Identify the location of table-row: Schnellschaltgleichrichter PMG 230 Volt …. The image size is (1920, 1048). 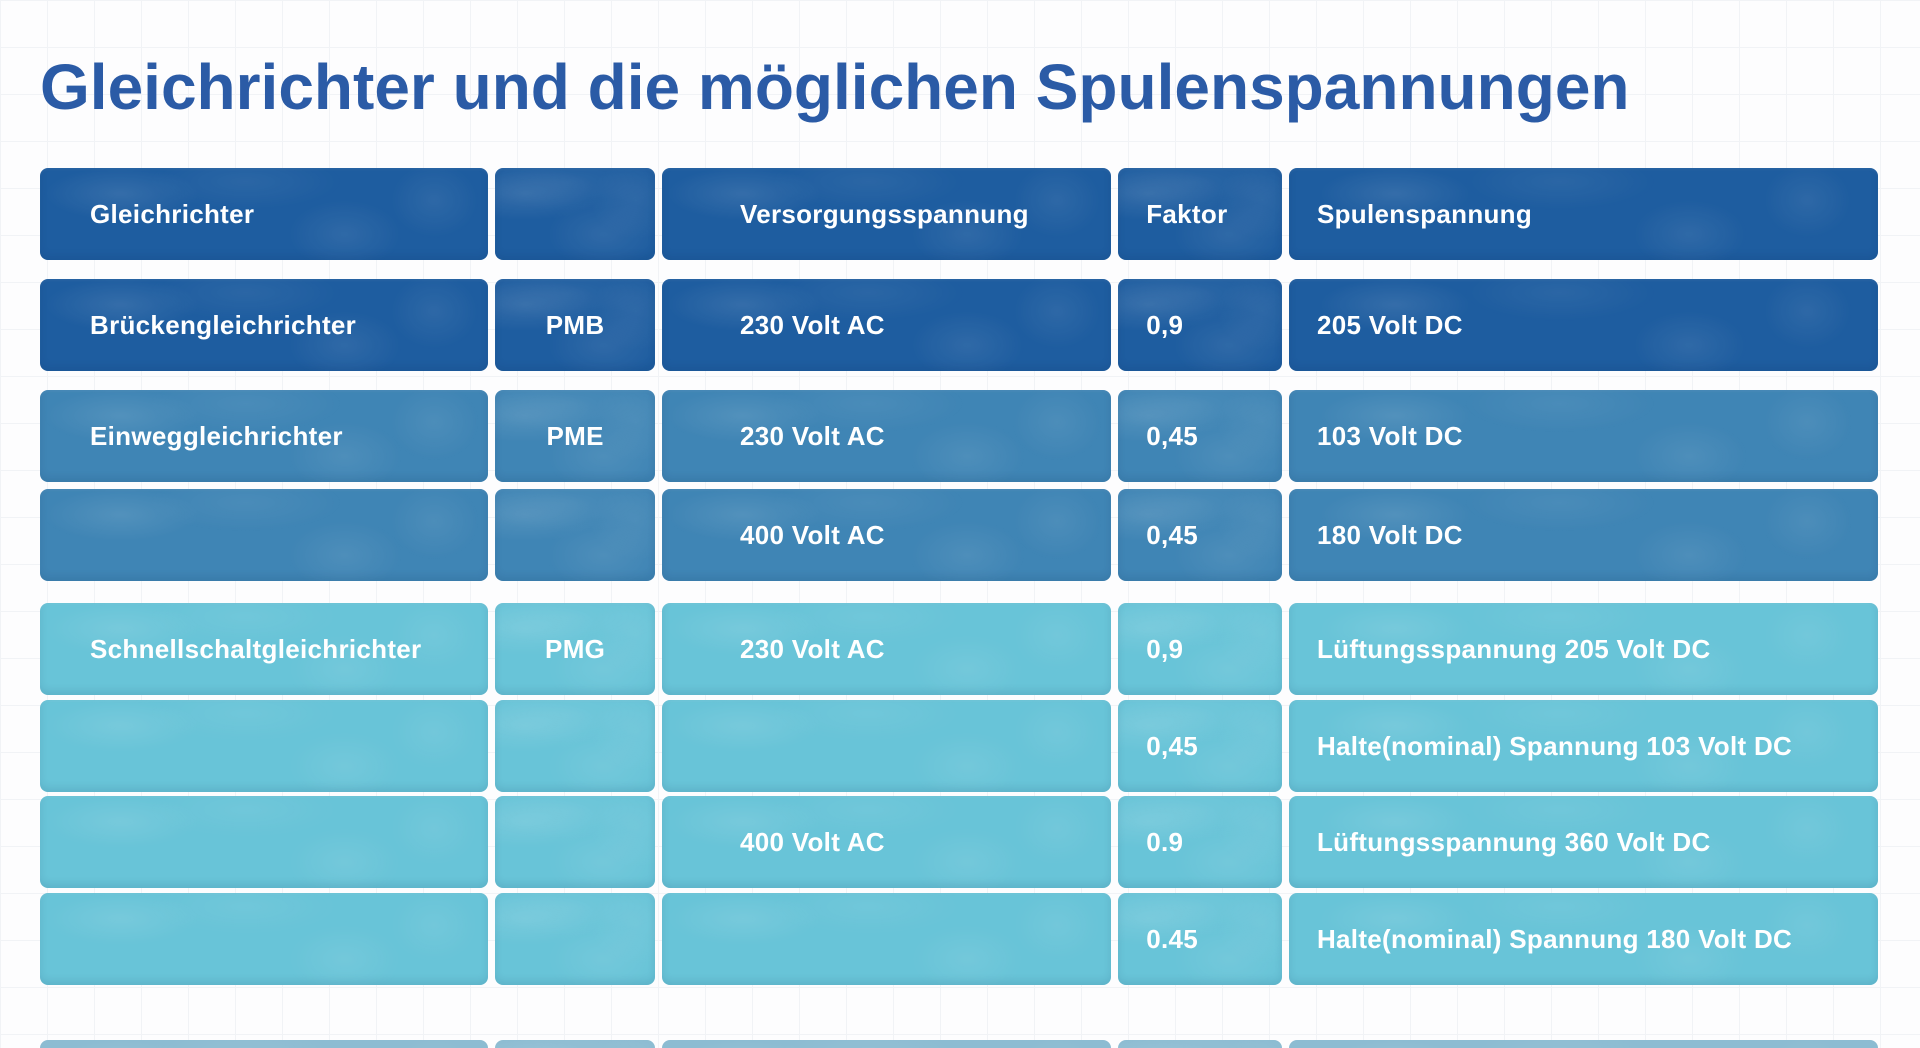
(959, 649).